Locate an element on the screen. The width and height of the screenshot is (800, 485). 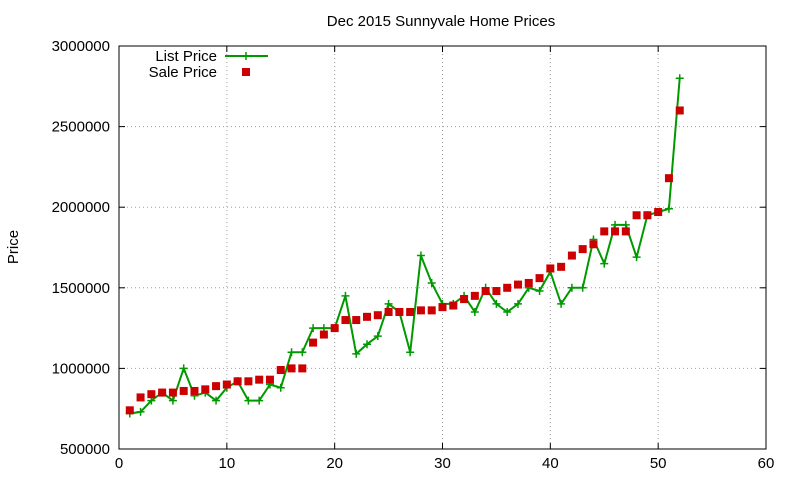
x-tick-label: 10 is located at coordinates (226, 463).